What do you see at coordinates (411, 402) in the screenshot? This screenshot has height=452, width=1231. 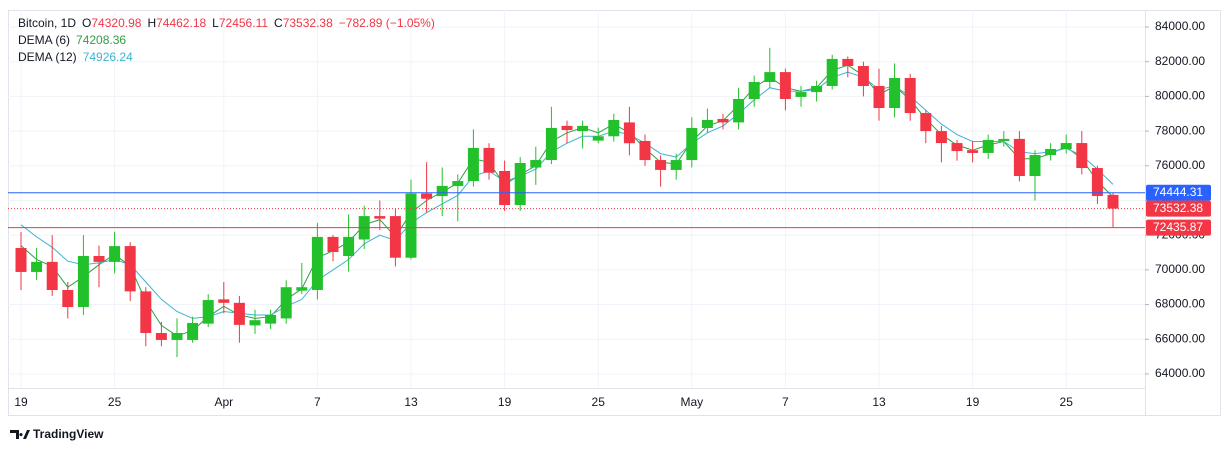 I see `x-tick-label: 13` at bounding box center [411, 402].